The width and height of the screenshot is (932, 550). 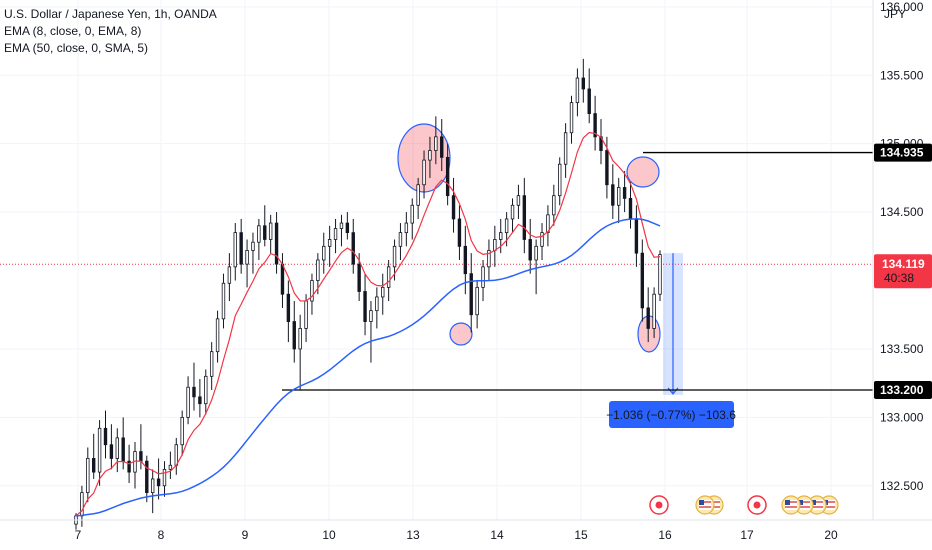 What do you see at coordinates (73, 31) in the screenshot?
I see `ema-8-legend: EMA (8, close, 0, EMA, 8)` at bounding box center [73, 31].